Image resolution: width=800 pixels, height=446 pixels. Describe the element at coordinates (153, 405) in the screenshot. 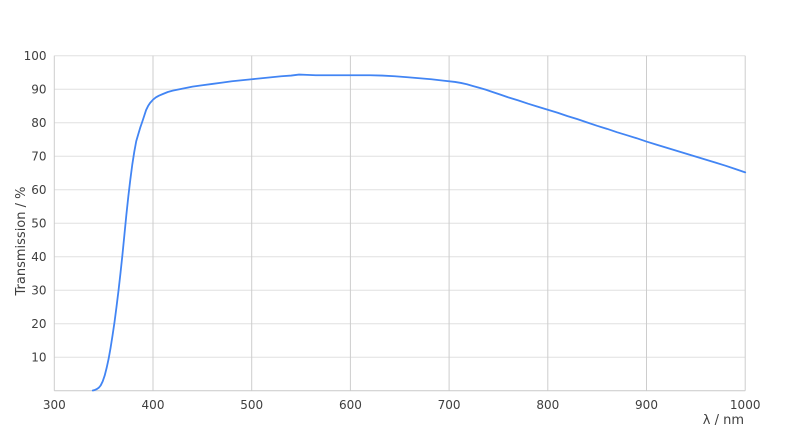

I see `x-tick-label: 400` at that location.